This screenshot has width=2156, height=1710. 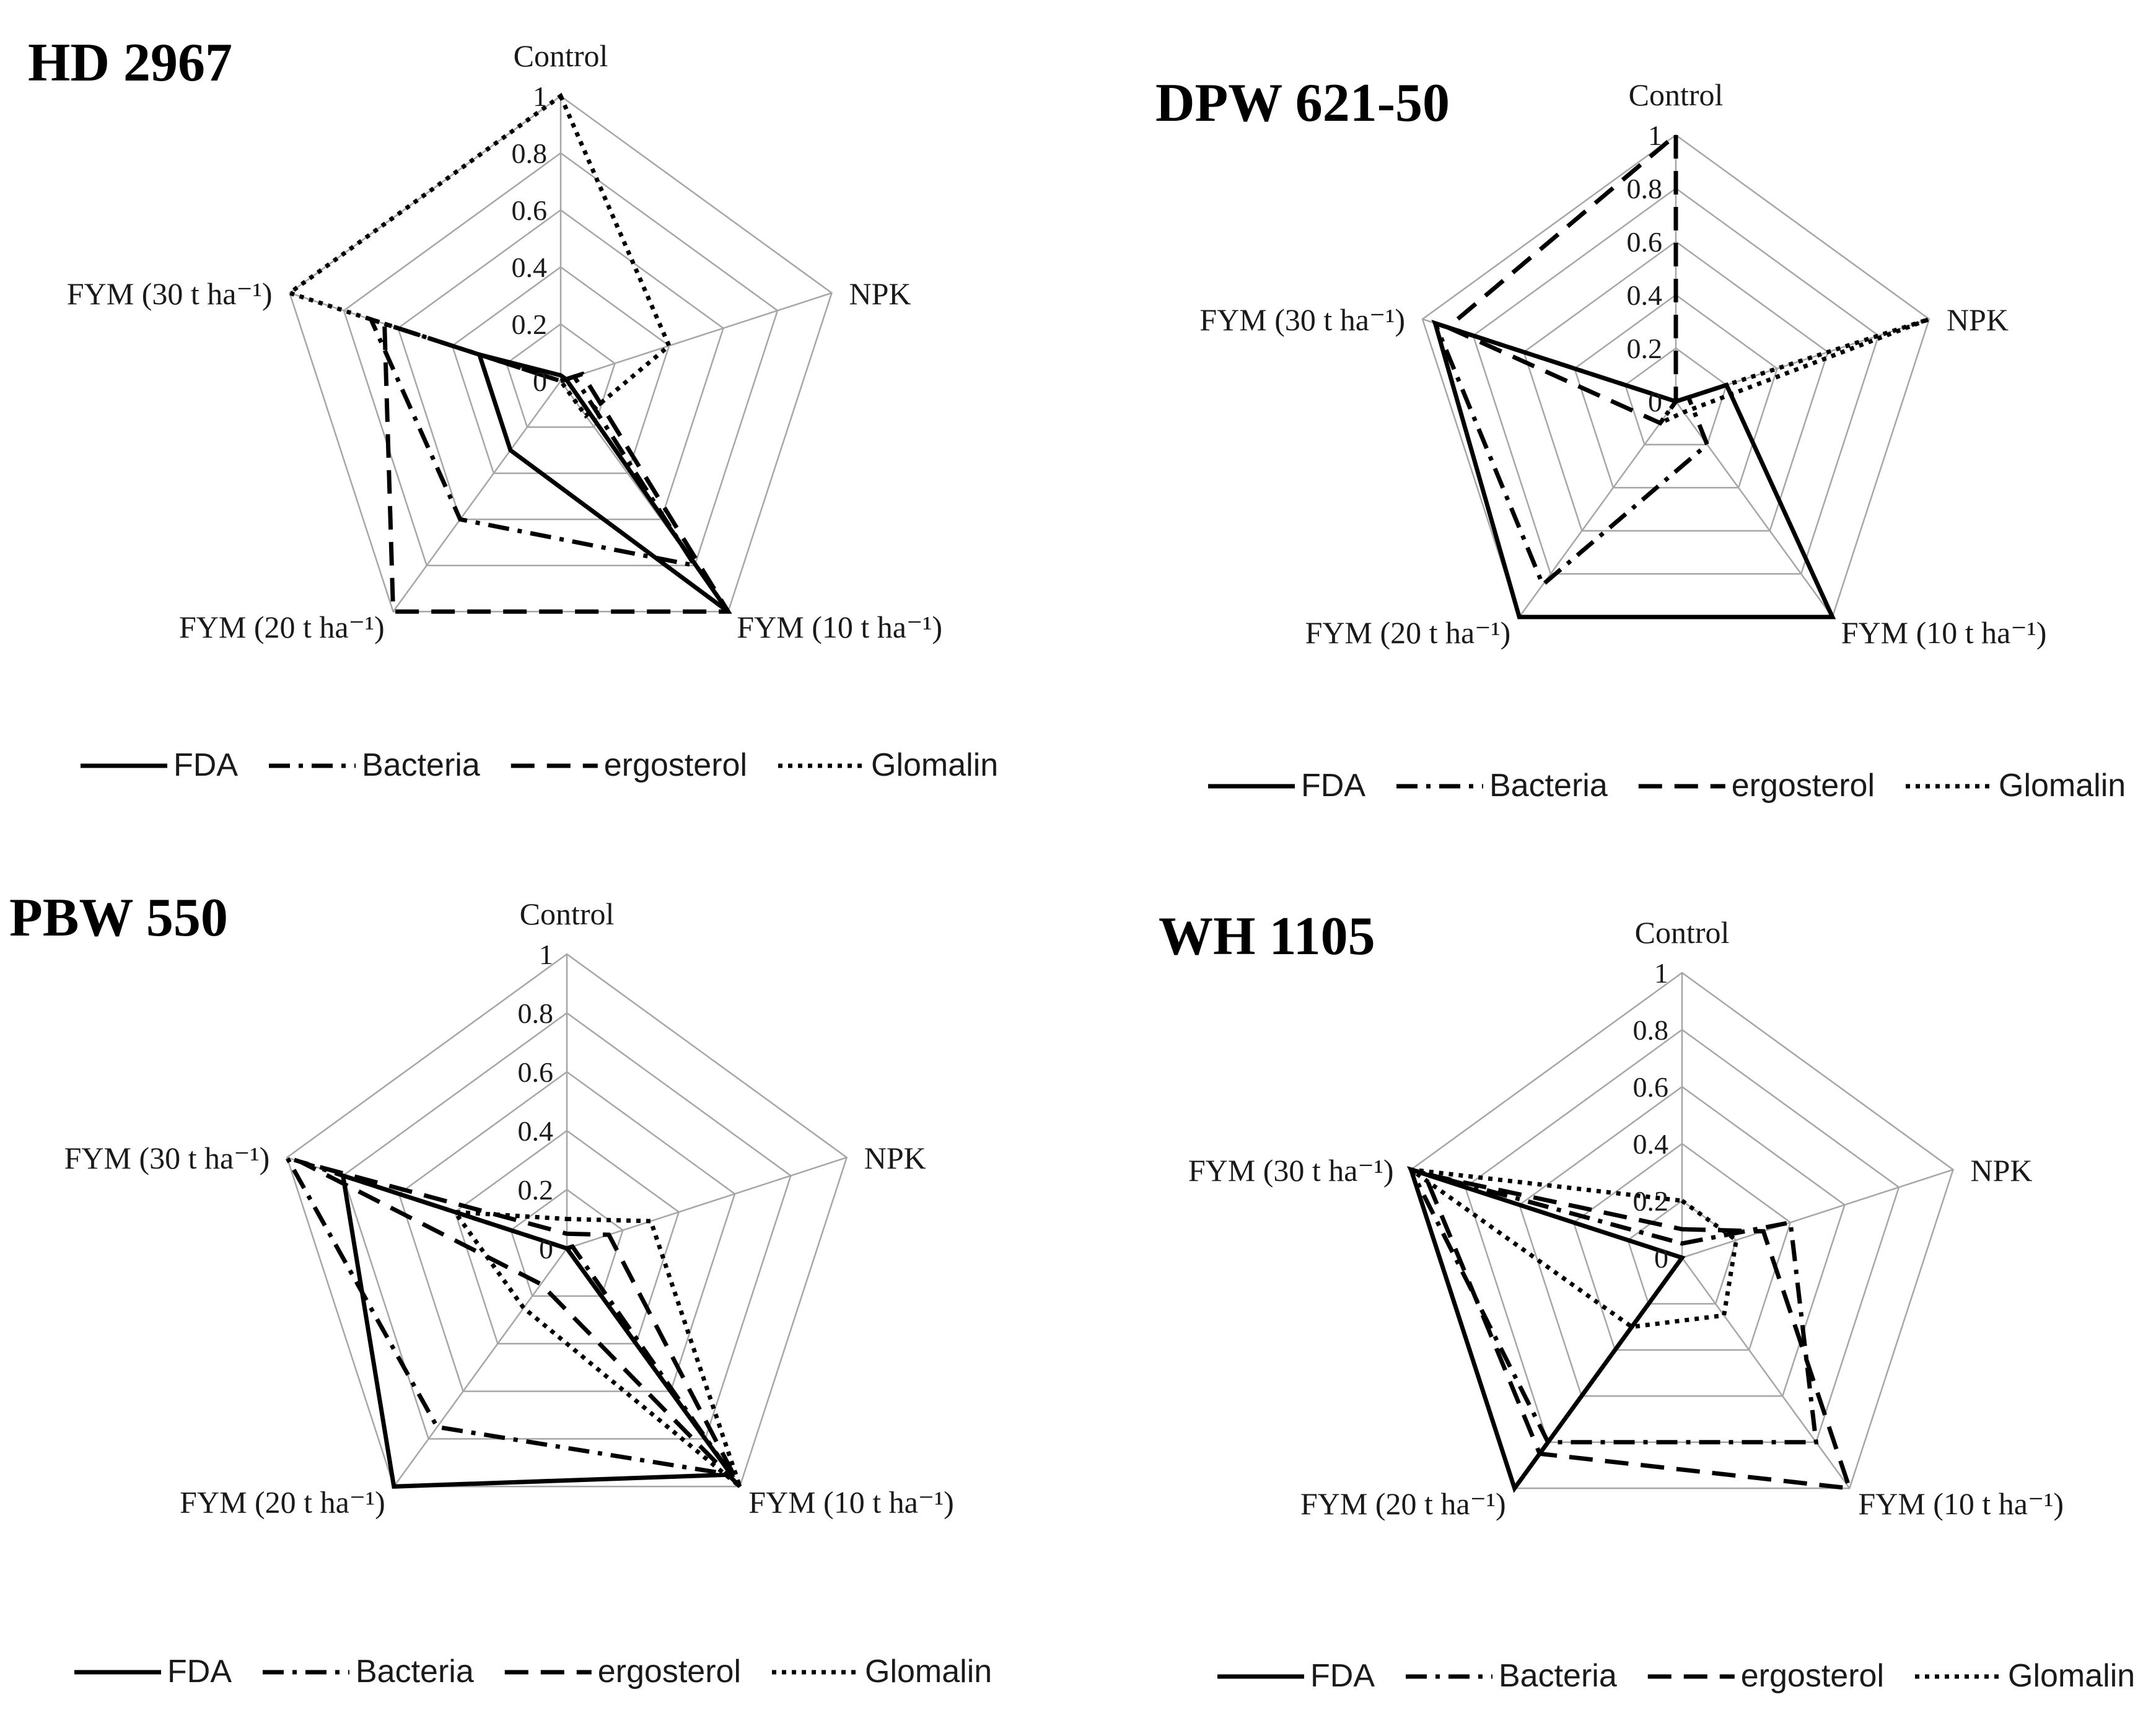 What do you see at coordinates (1303, 103) in the screenshot?
I see `chart-title: DPW 621-50` at bounding box center [1303, 103].